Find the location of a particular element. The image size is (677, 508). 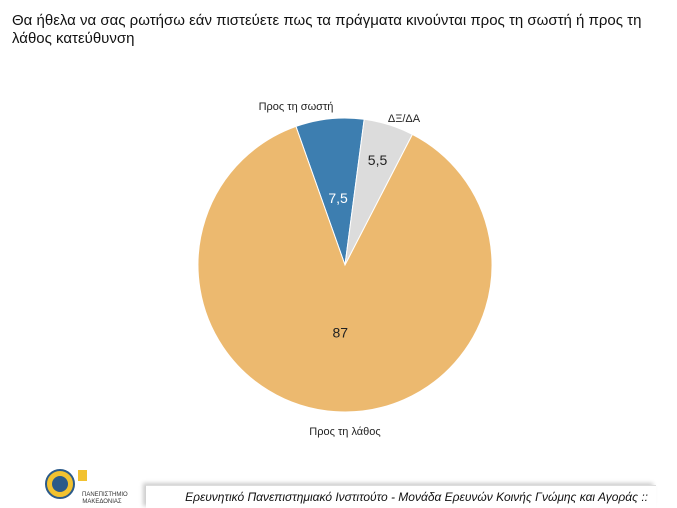

logo is located at coordinates (66, 484).